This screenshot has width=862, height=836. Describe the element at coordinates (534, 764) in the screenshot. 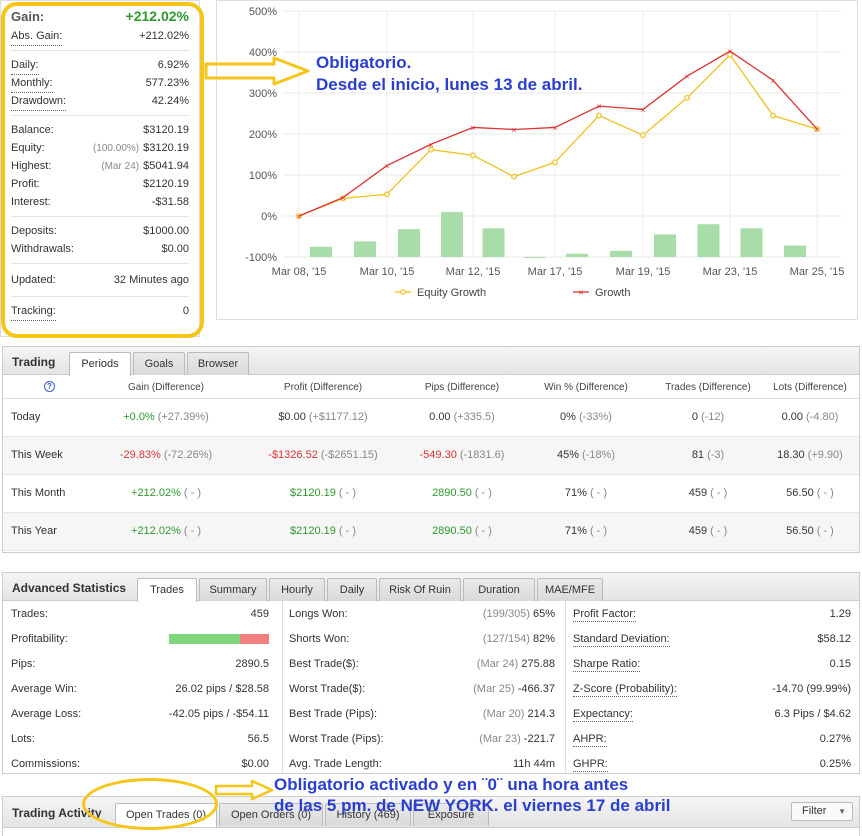

I see `stat-value-group: 11h 44m` at that location.